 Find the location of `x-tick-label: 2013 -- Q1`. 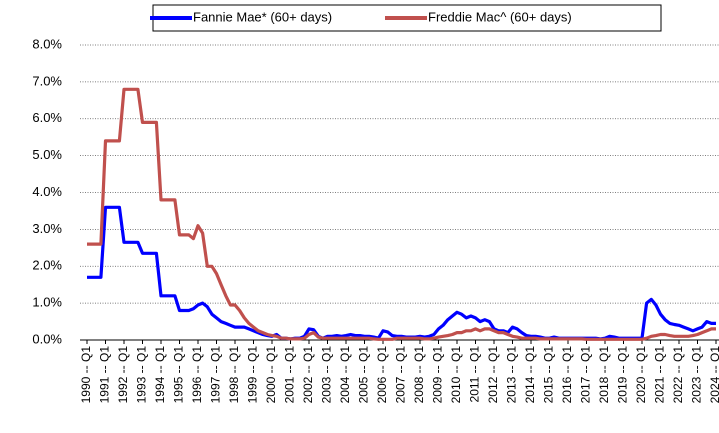

x-tick-label: 2013 -- Q1 is located at coordinates (512, 375).